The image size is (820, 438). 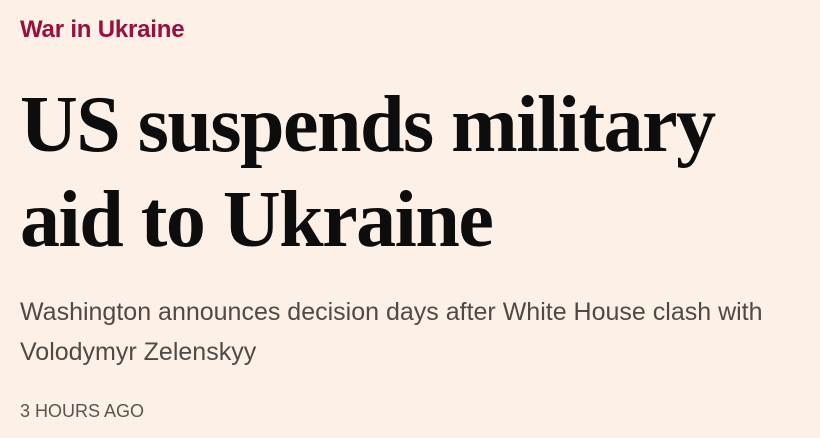 What do you see at coordinates (82, 411) in the screenshot?
I see `timestamp: 3 HOURS AGO` at bounding box center [82, 411].